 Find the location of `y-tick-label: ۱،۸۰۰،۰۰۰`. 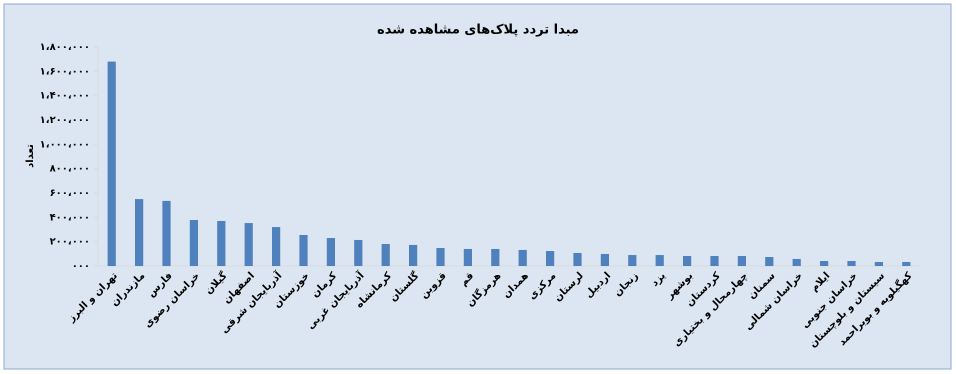

y-tick-label: ۱،۸۰۰،۰۰۰ is located at coordinates (65, 47).